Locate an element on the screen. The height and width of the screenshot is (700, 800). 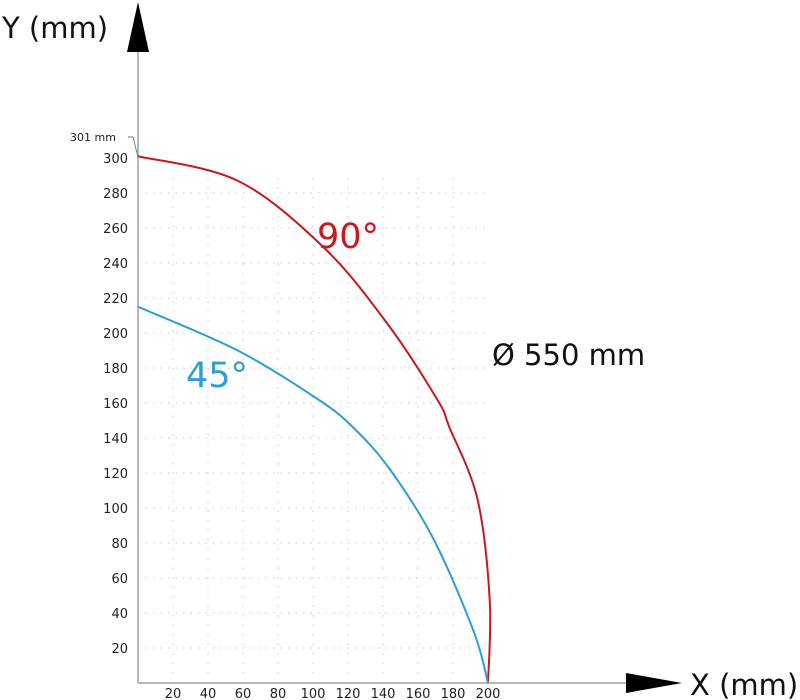
x-tick-label: 200 is located at coordinates (488, 693).